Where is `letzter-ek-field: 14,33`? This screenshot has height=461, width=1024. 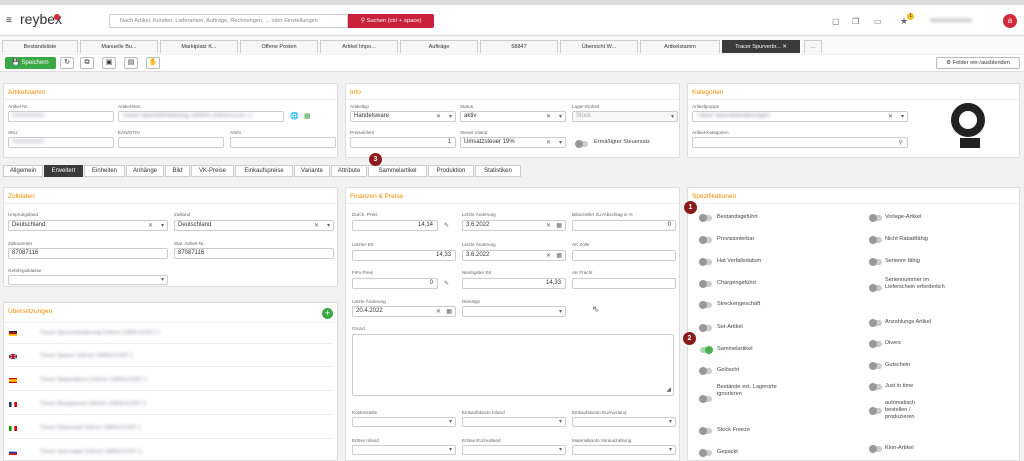 letzter-ek-field: 14,33 is located at coordinates (404, 255).